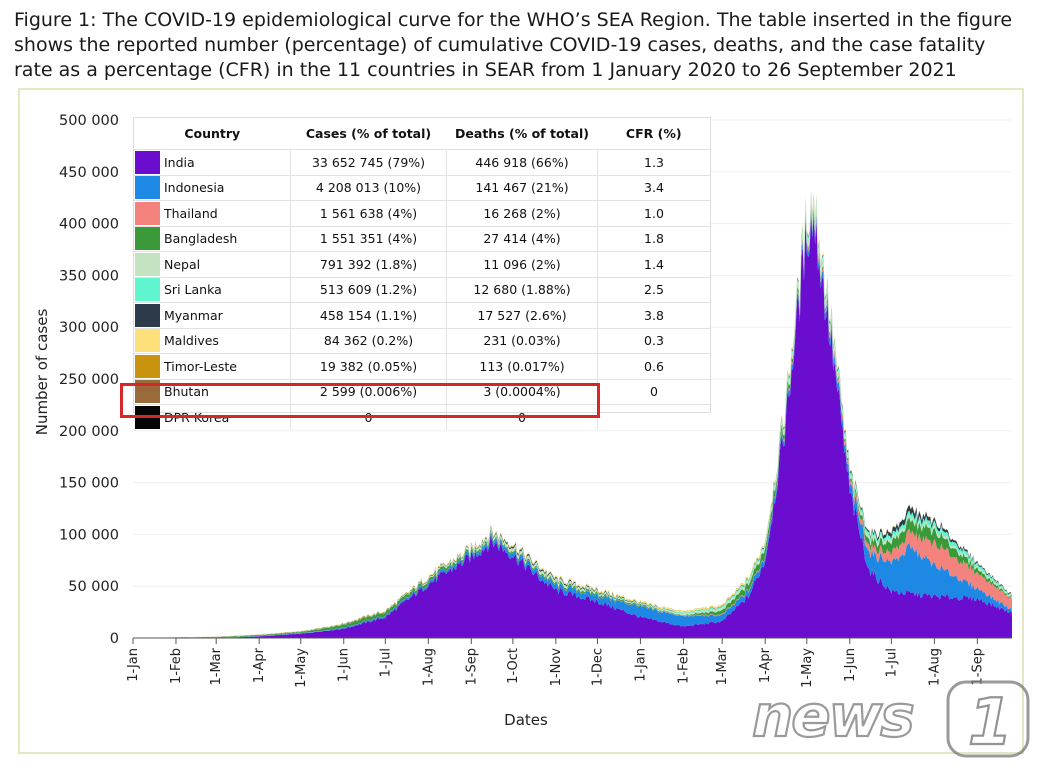 This screenshot has height=772, width=1041. What do you see at coordinates (368, 264) in the screenshot?
I see `cases-cell: 791 392 (1.8%)` at bounding box center [368, 264].